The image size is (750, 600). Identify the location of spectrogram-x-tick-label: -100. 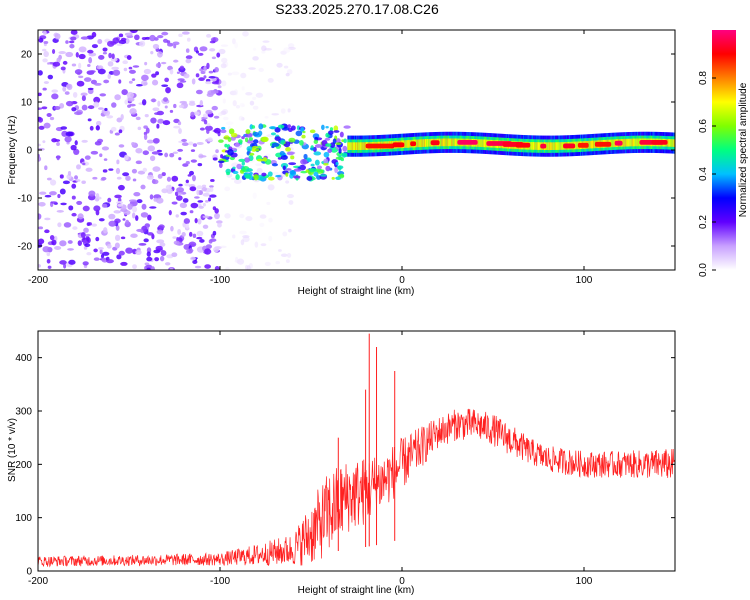
(220, 280).